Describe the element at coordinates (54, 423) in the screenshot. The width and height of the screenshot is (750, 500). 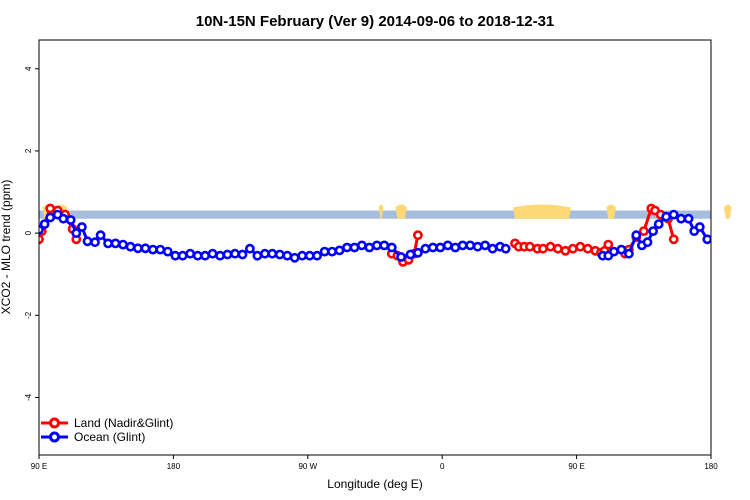
I see `legend-land-marker` at that location.